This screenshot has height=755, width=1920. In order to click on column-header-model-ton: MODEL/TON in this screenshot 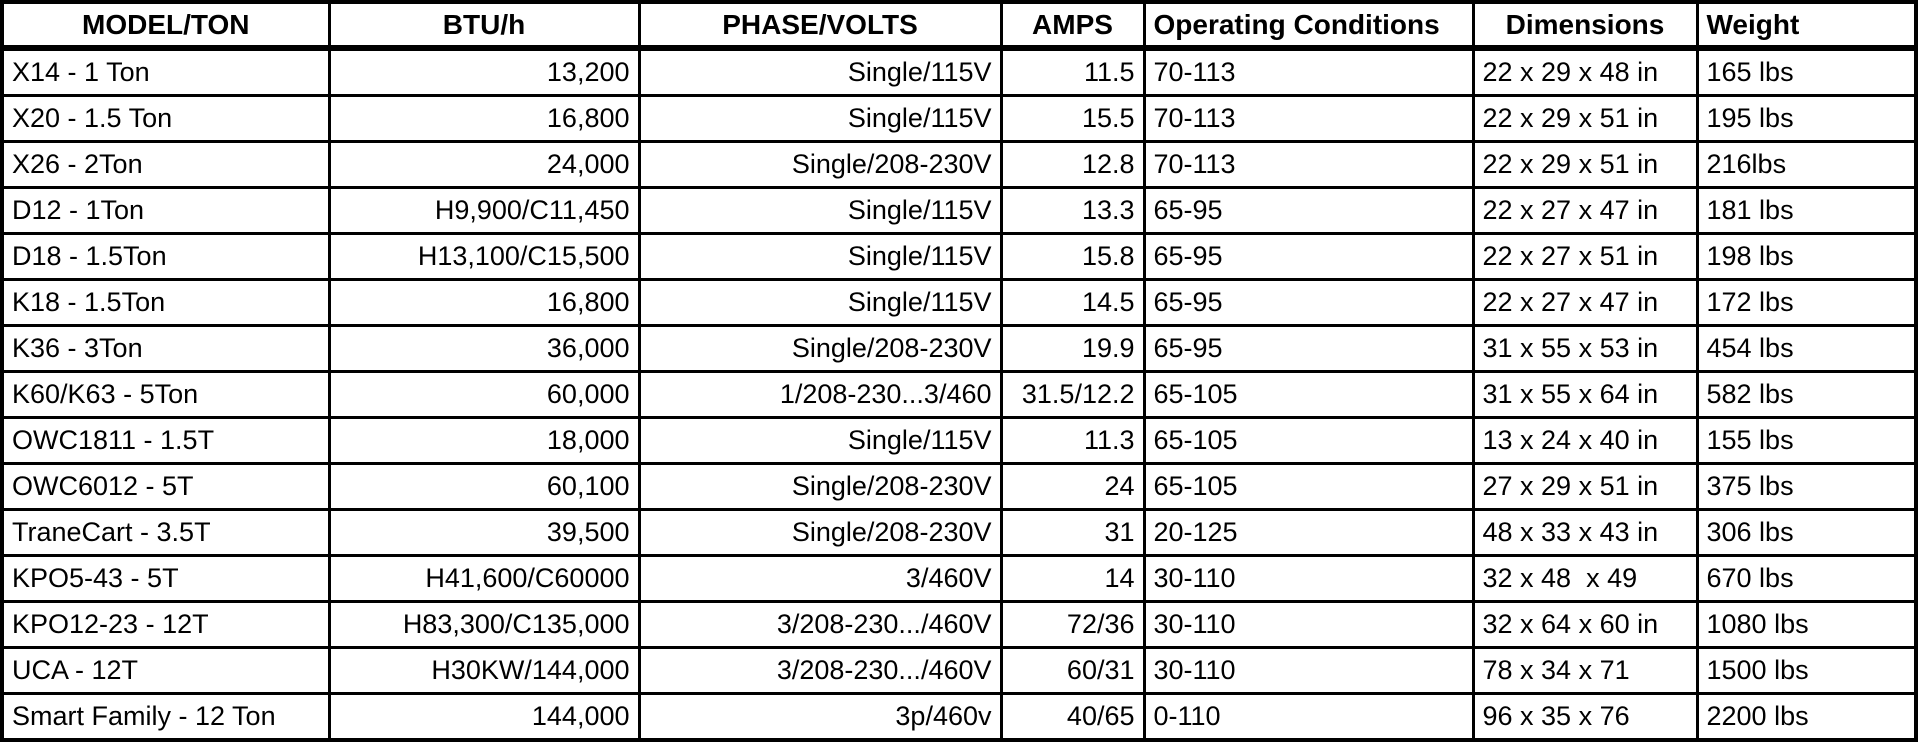, I will do `click(165, 25)`.